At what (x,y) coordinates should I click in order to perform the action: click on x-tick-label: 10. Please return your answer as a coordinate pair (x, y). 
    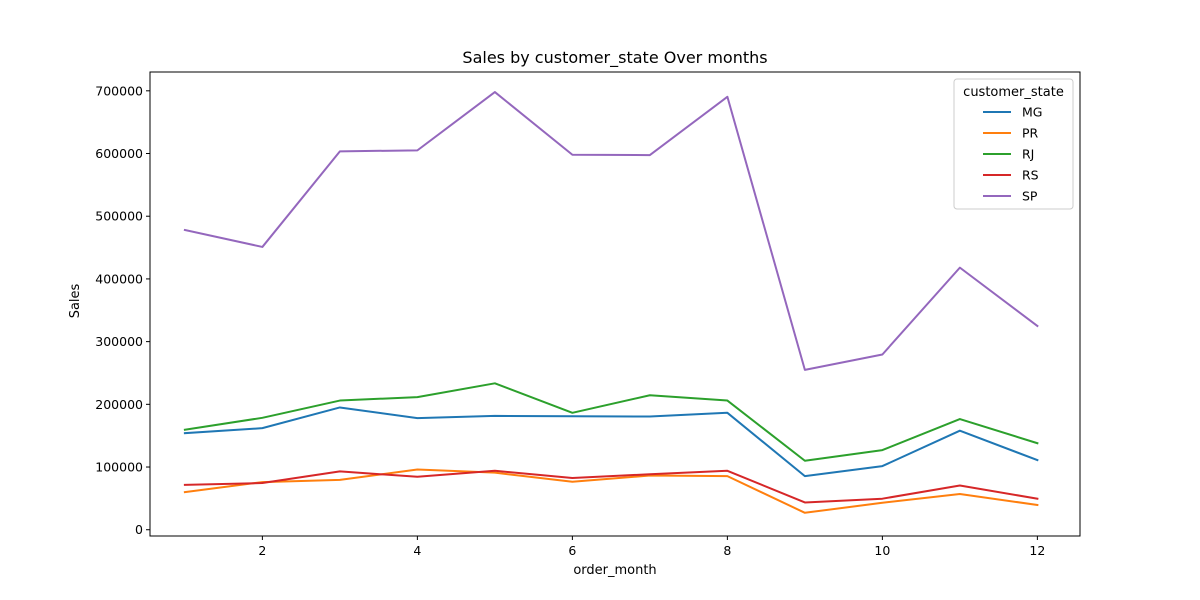
    Looking at the image, I should click on (882, 550).